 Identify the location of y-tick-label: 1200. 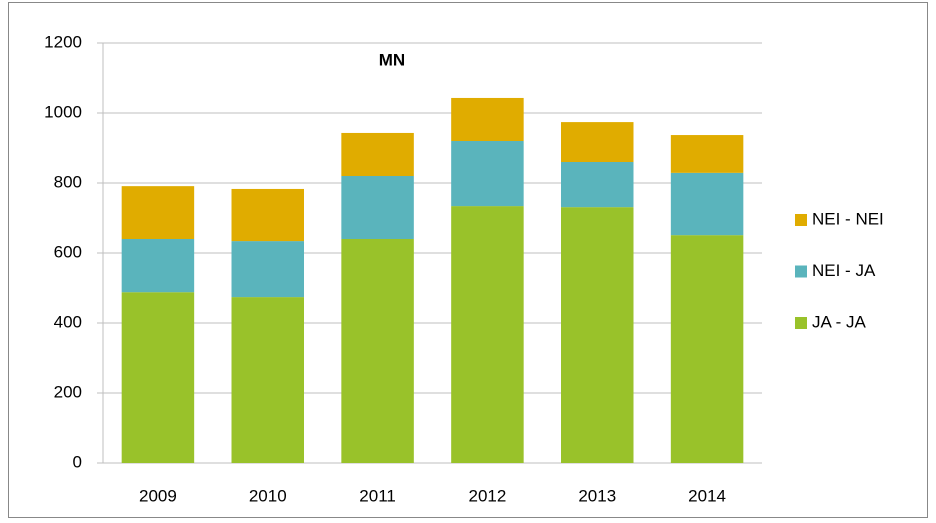
(63, 41).